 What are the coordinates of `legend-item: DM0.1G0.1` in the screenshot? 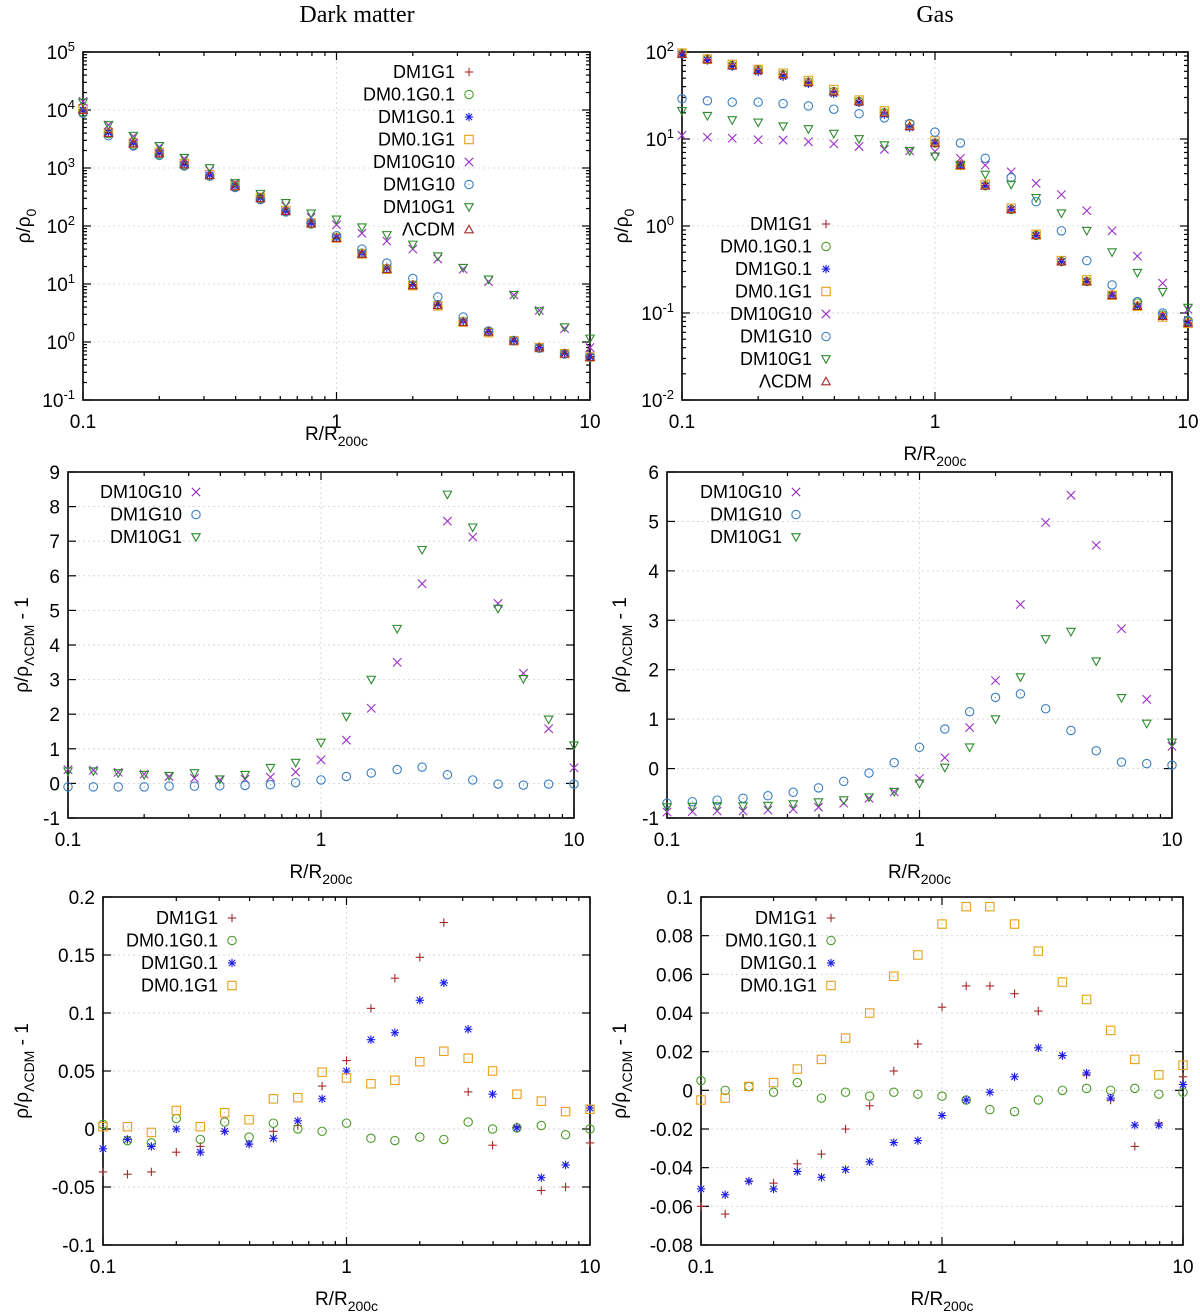 It's located at (775, 247).